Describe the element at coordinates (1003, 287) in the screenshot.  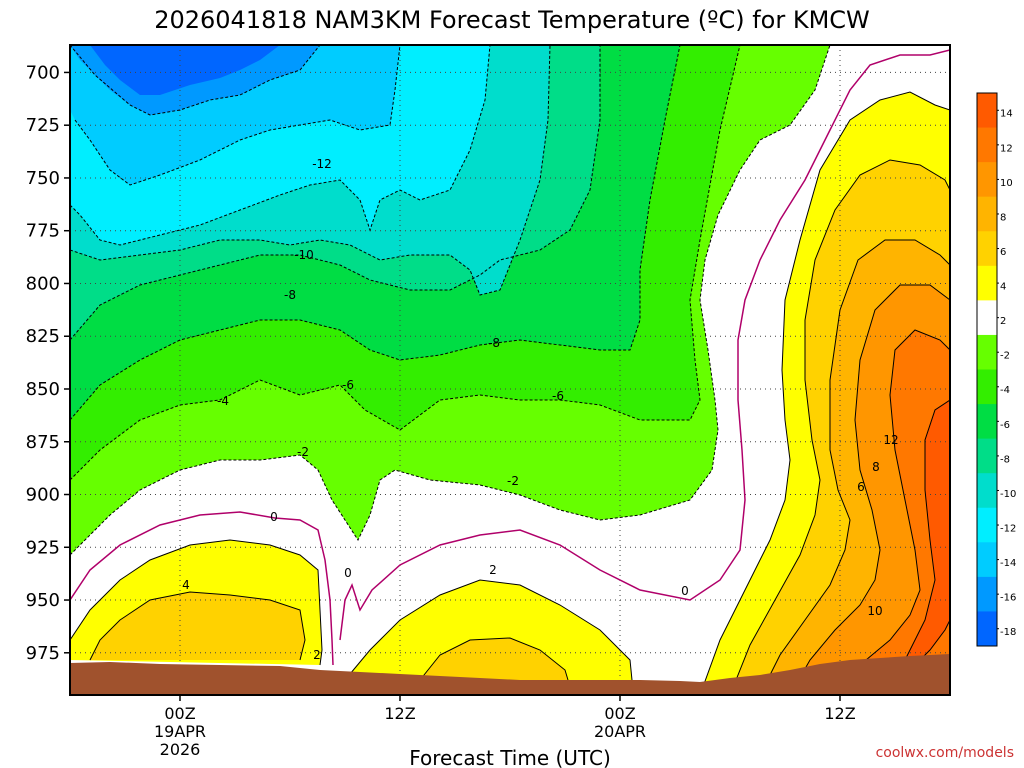
I see `colorbar-label: 4` at that location.